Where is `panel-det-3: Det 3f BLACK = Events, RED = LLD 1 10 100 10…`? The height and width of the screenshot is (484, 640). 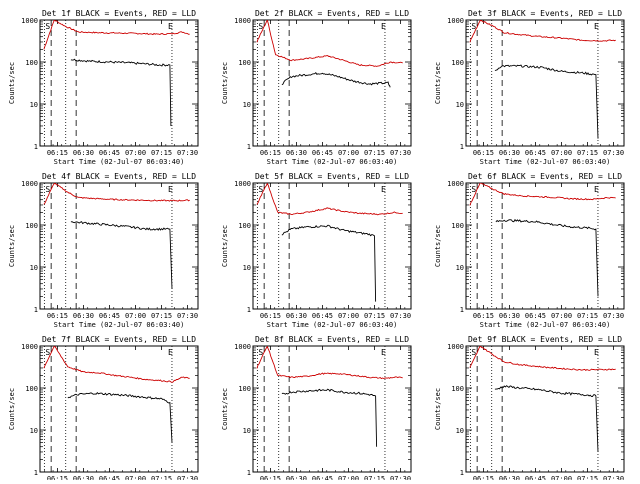 panel-det-3: Det 3f BLACK = Events, RED = LLD 1 10 100 10… is located at coordinates (529, 87).